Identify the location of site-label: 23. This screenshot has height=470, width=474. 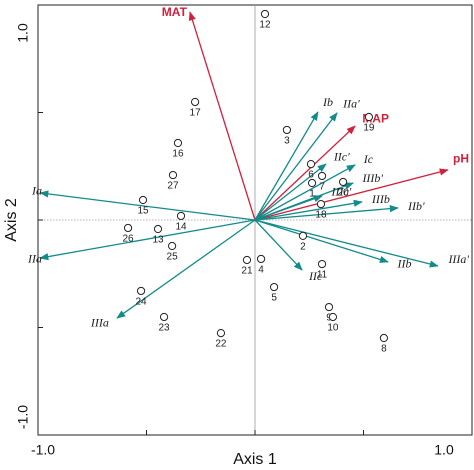
(165, 328).